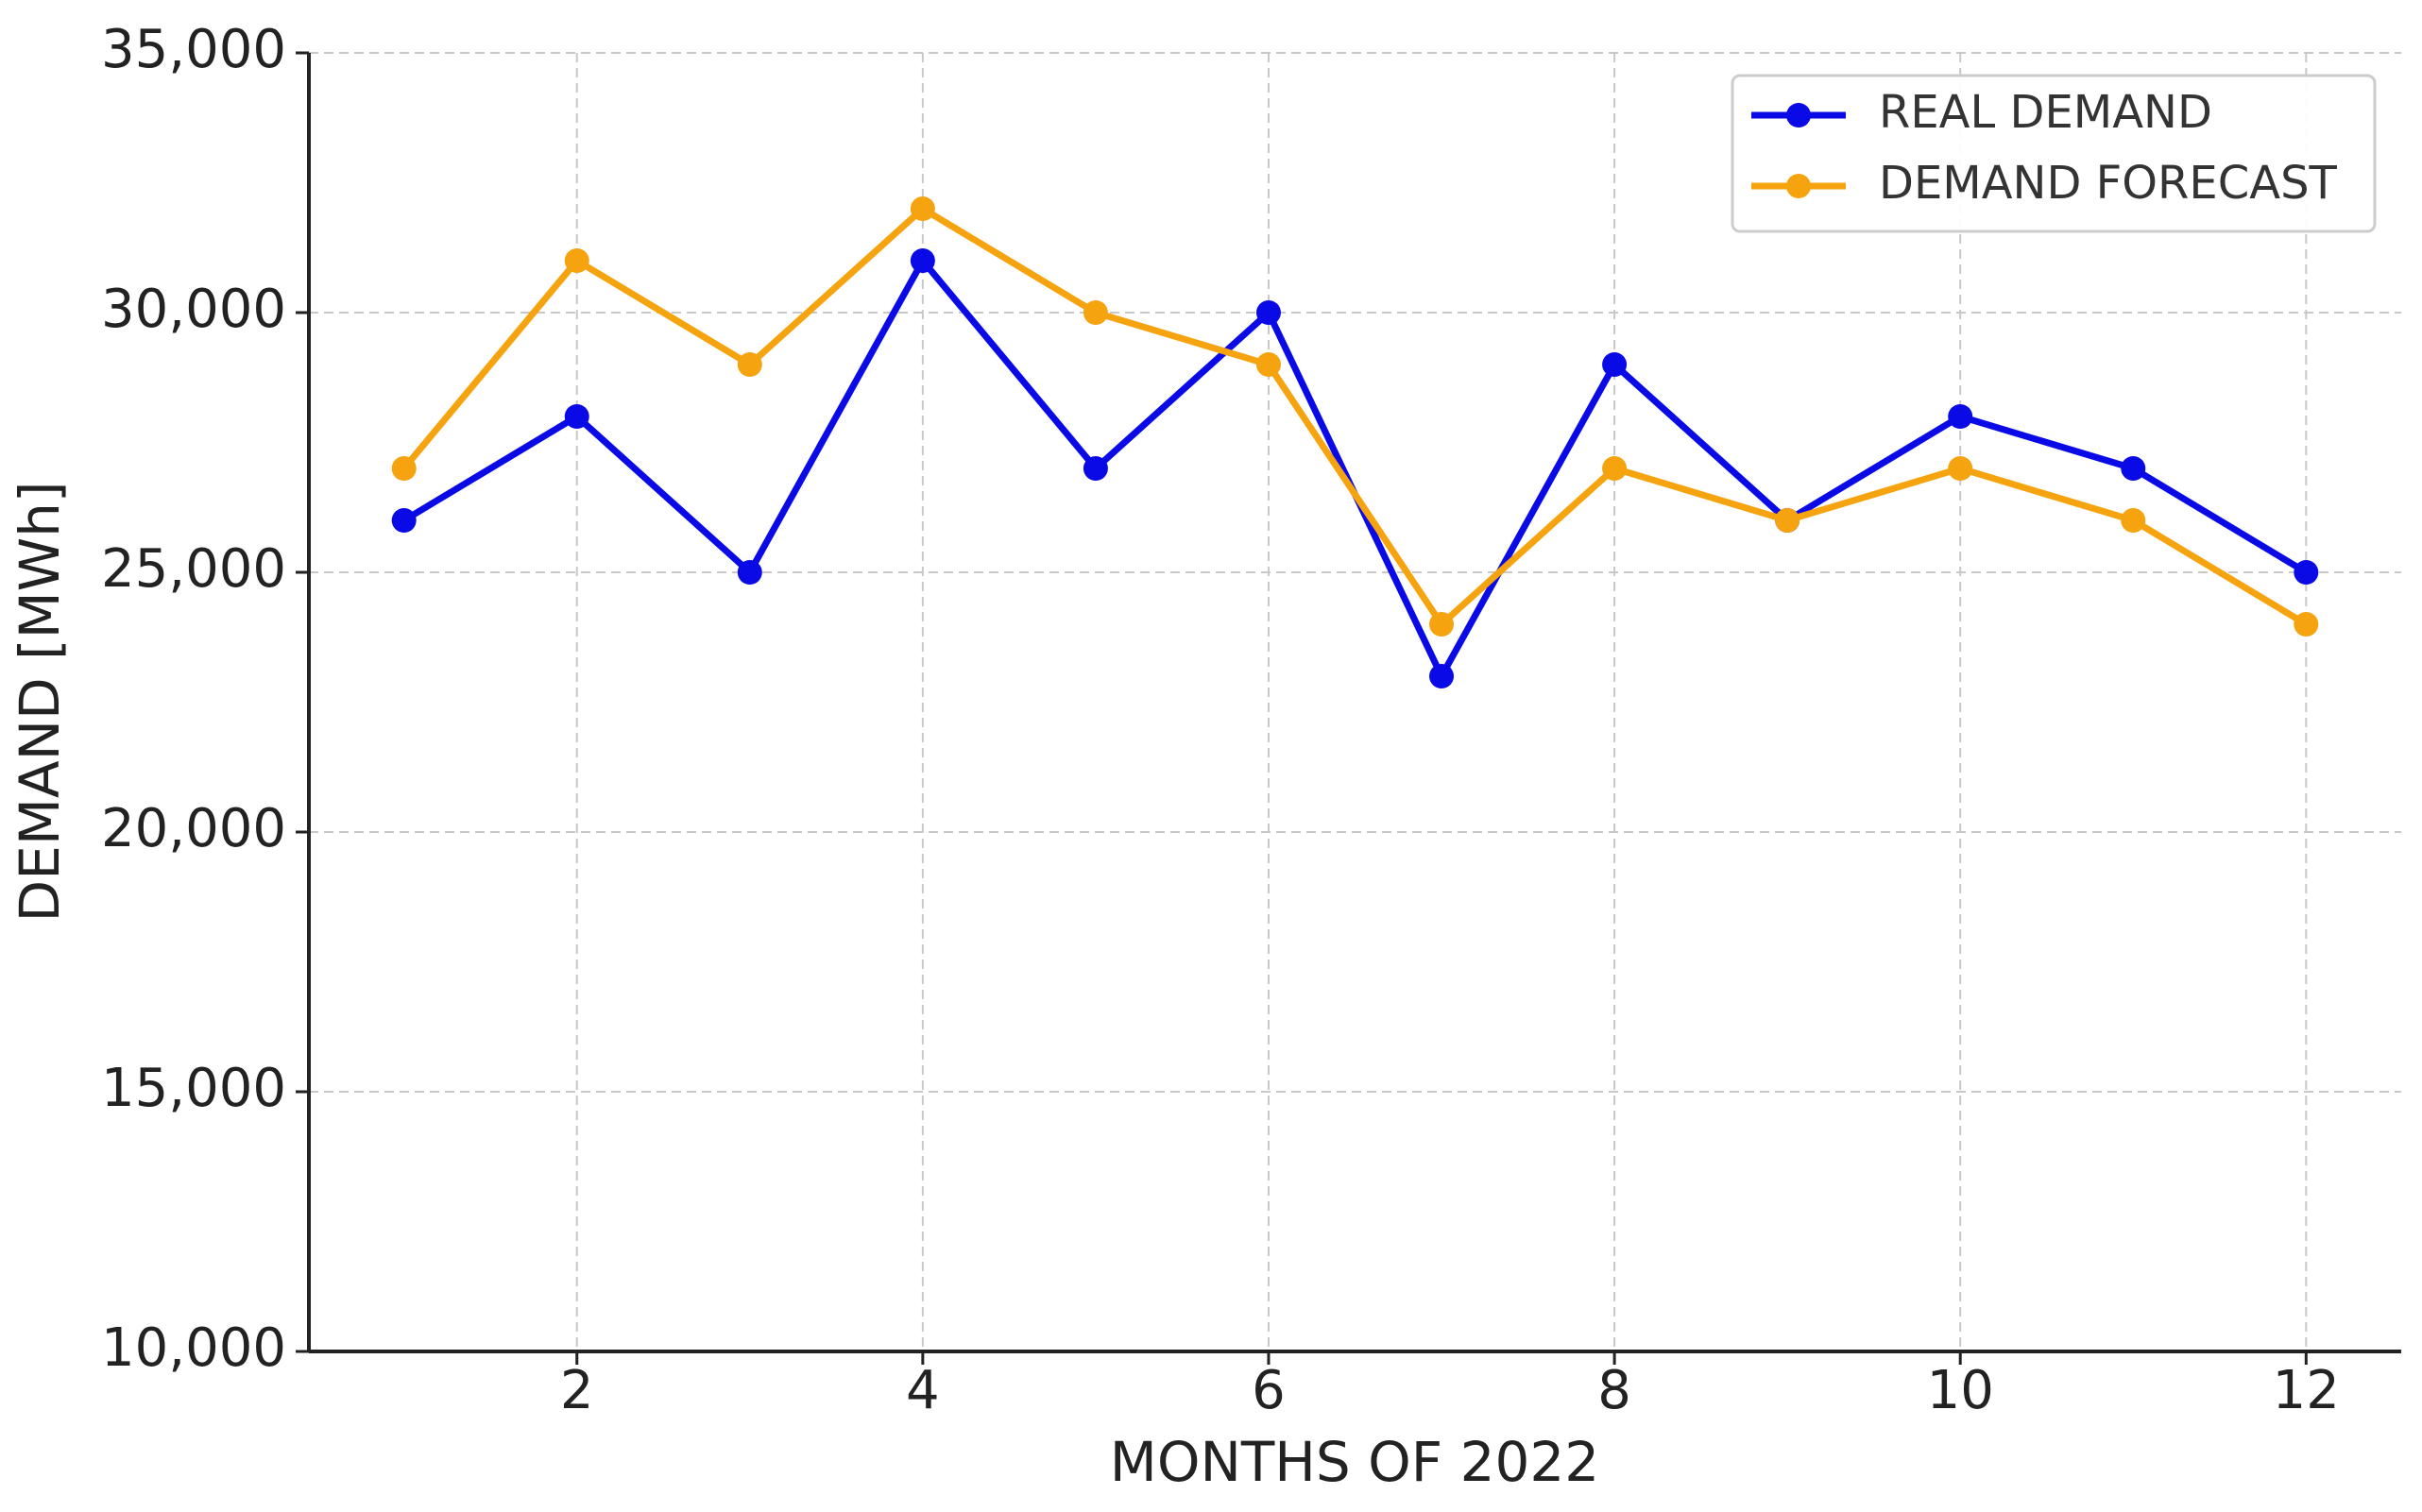  Describe the element at coordinates (40, 702) in the screenshot. I see `y-axis-label: DEMAND [MWh]` at that location.